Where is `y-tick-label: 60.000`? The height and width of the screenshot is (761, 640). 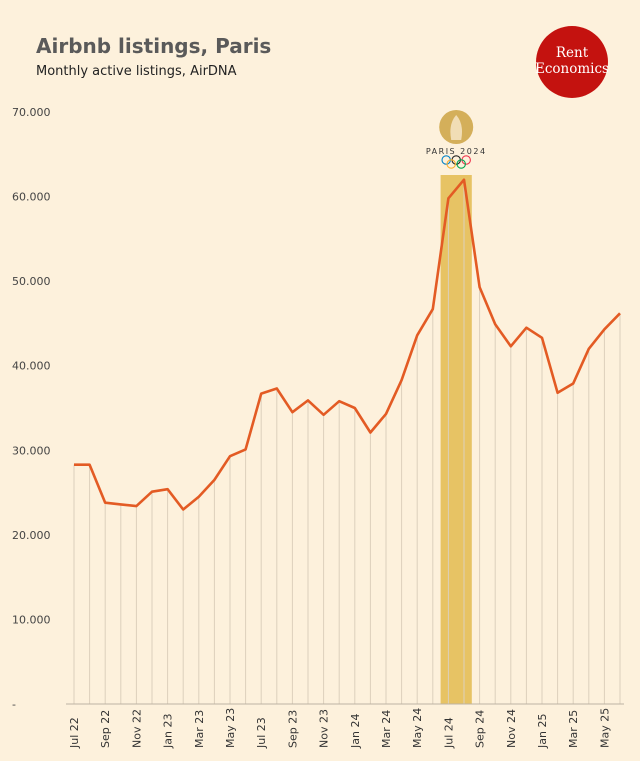
y-tick-label: 60.000 is located at coordinates (31, 197).